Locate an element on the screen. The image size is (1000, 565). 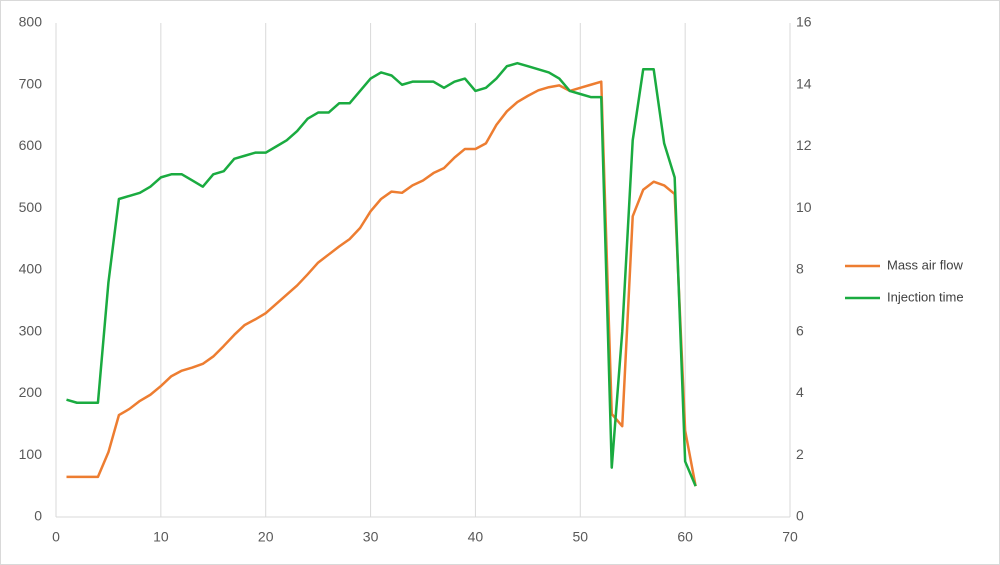
x-tick-label: 10 is located at coordinates (161, 537).